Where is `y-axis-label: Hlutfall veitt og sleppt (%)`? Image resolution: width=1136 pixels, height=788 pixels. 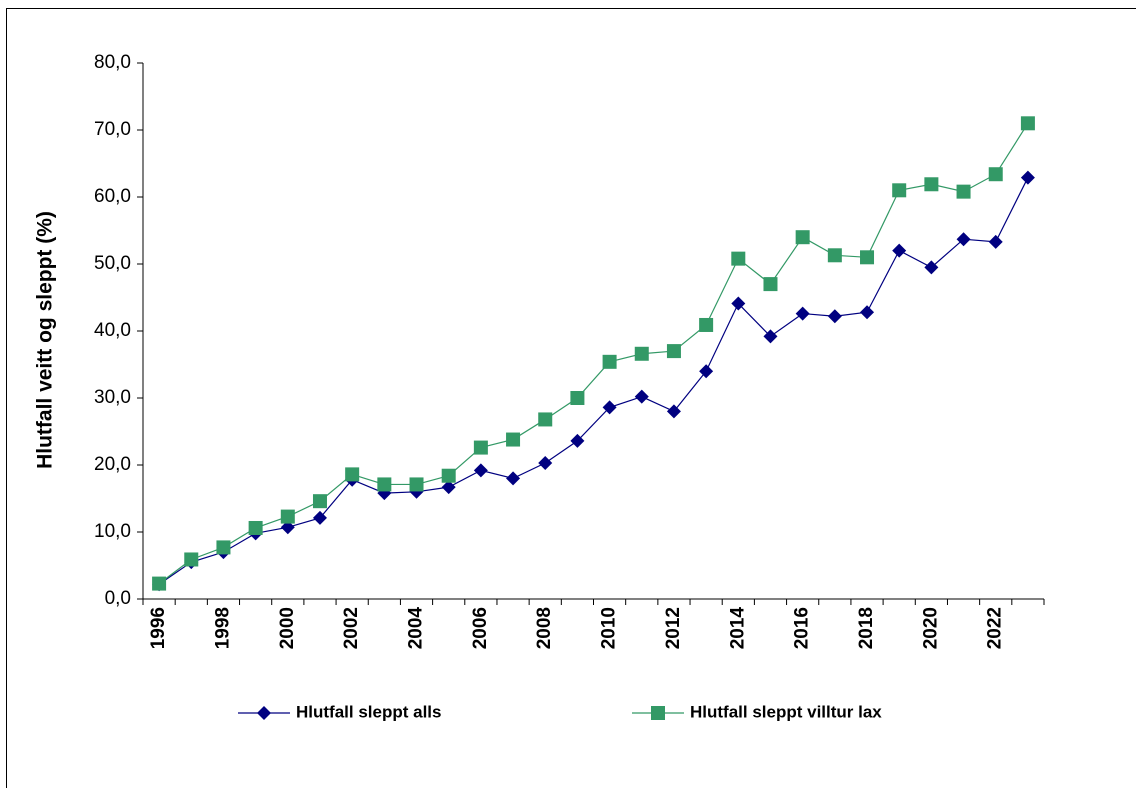
y-axis-label: Hlutfall veitt og sleppt (%) is located at coordinates (45, 340).